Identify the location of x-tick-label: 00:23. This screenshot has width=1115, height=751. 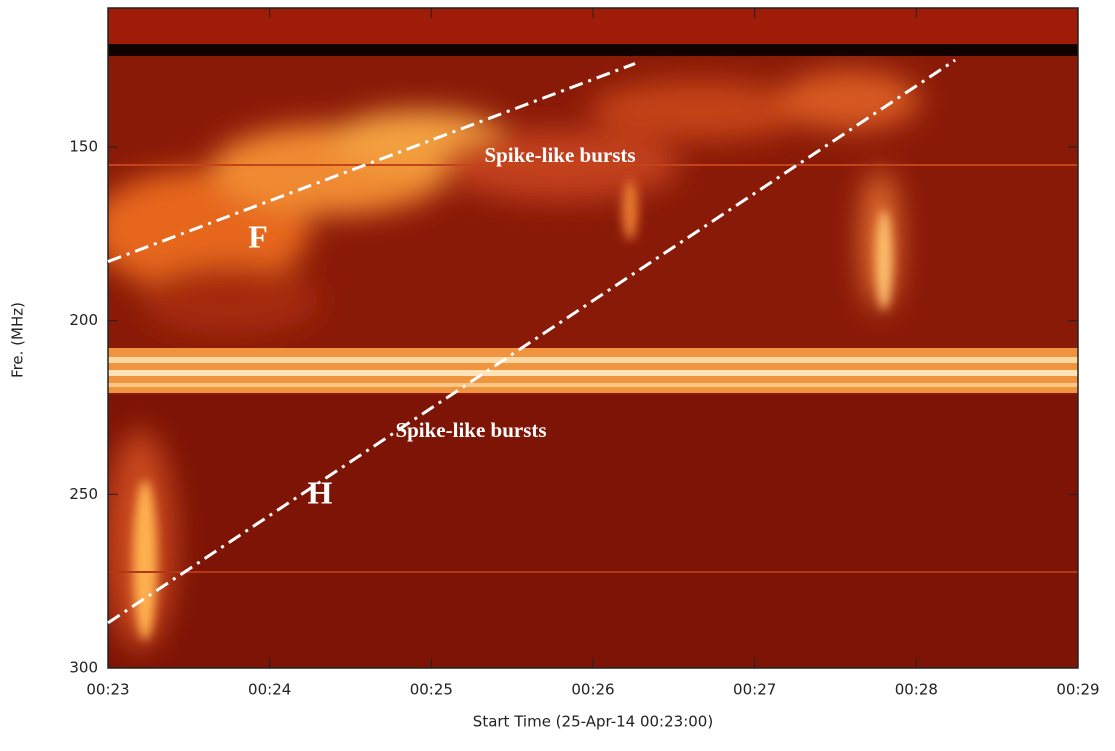
(107, 690).